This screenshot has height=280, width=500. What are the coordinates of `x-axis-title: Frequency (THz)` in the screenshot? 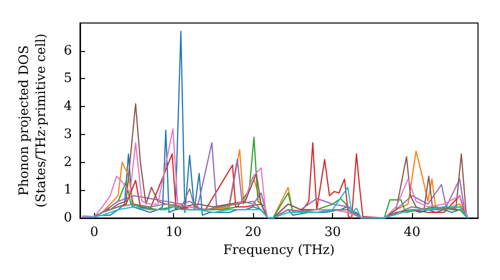 It's located at (279, 250).